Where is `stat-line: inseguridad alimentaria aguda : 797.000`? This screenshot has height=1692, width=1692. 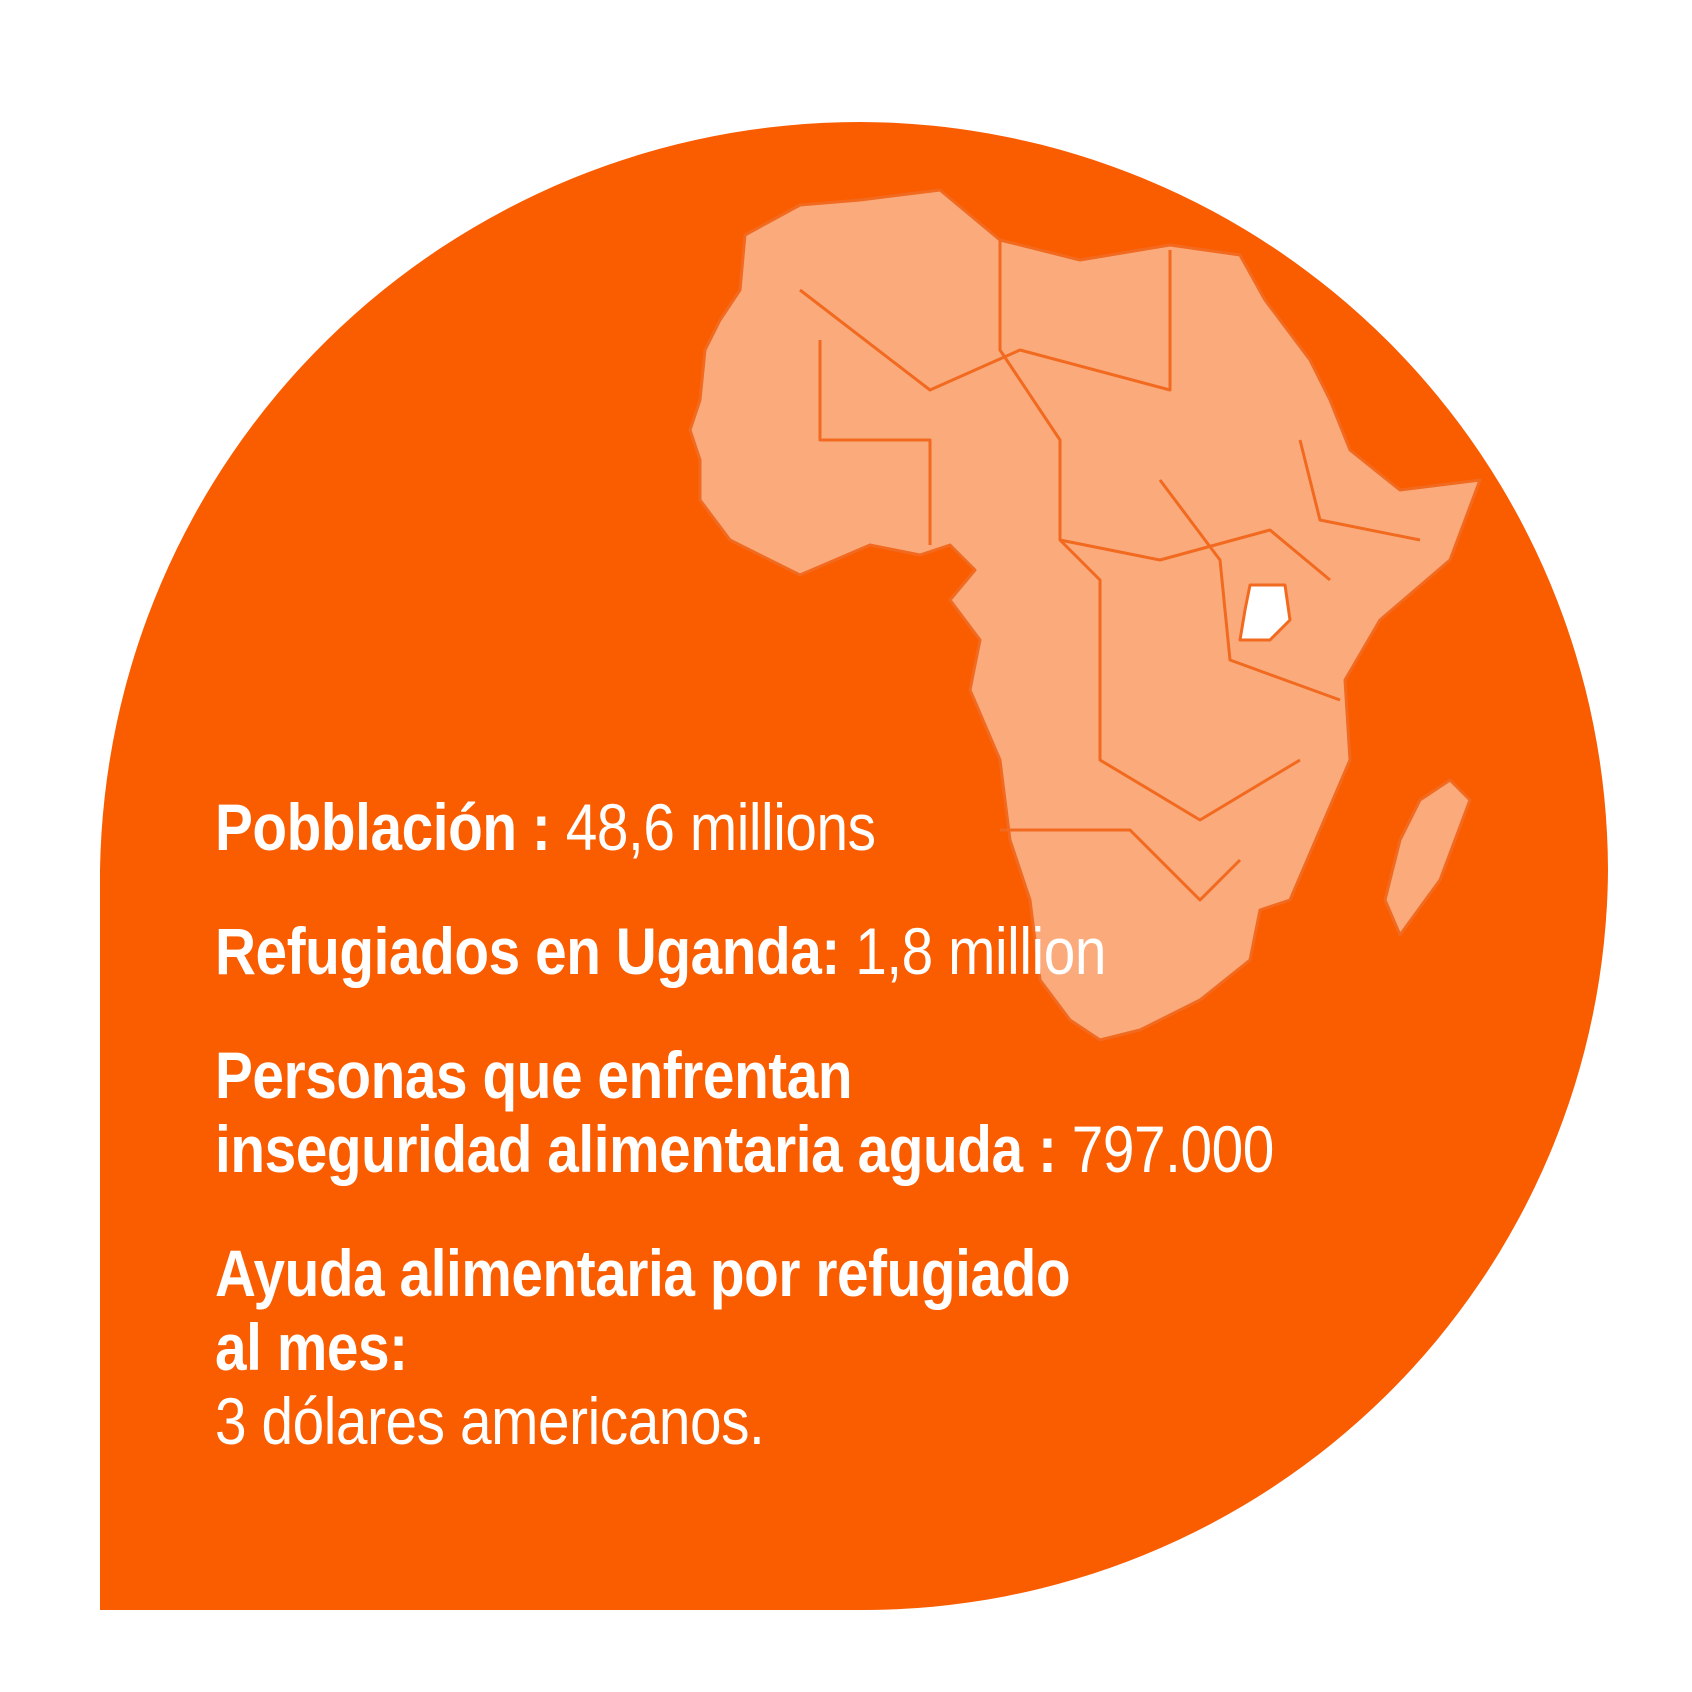
stat-line: inseguridad alimentaria aguda : 797.000 is located at coordinates (744, 1149).